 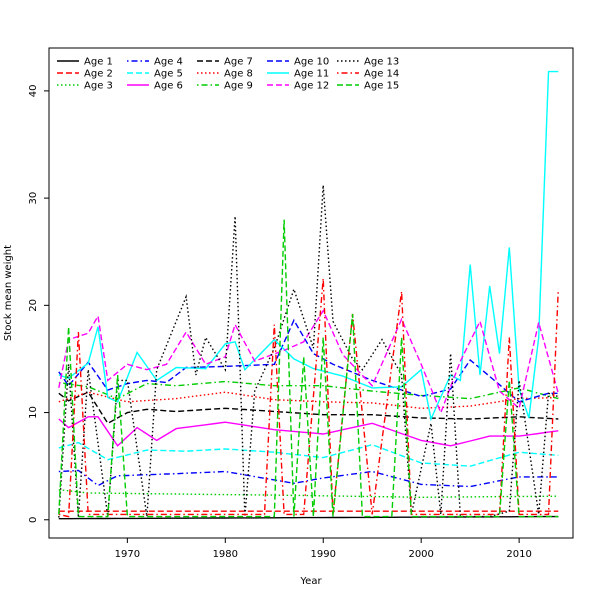 I want to click on x-axis: 1970 1980 1990 2000 2010, so click(x=323, y=549).